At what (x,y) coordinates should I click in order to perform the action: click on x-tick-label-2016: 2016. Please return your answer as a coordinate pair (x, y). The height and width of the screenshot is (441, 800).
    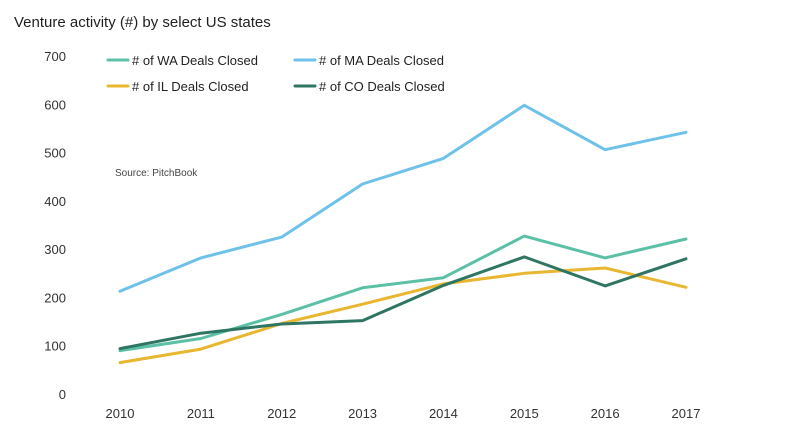
    Looking at the image, I should click on (605, 413).